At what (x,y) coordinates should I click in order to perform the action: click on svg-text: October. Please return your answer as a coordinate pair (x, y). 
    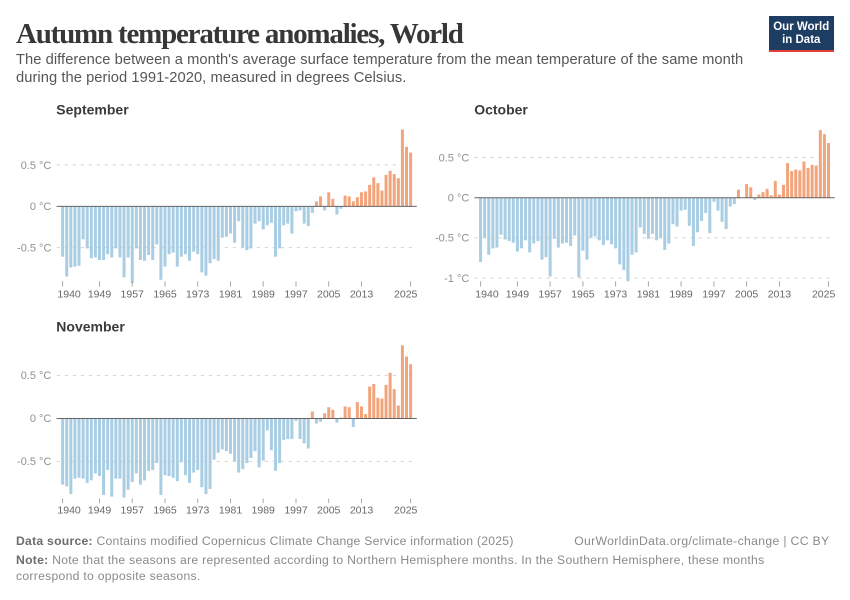
    Looking at the image, I should click on (501, 110).